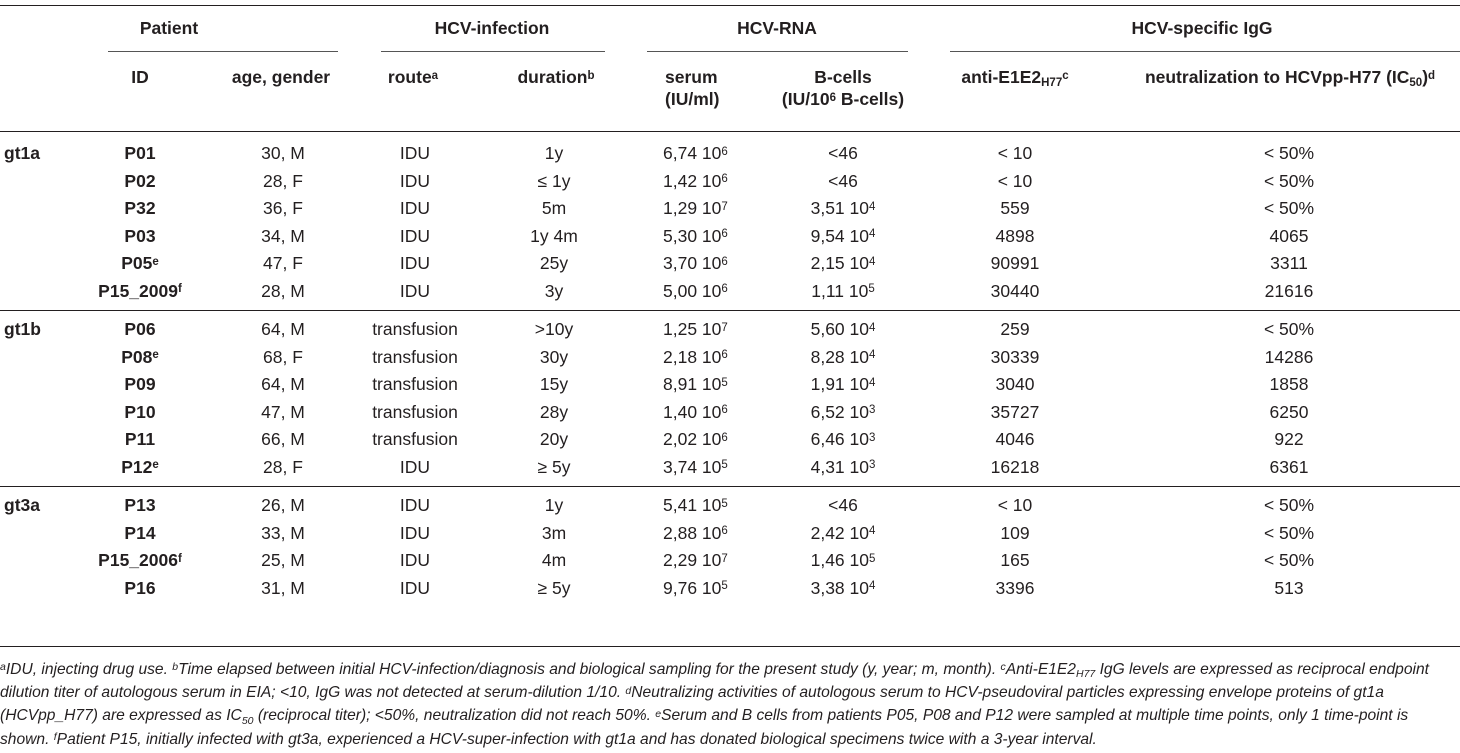 The width and height of the screenshot is (1460, 753). I want to click on serum-rna: 5,30 106, so click(695, 236).